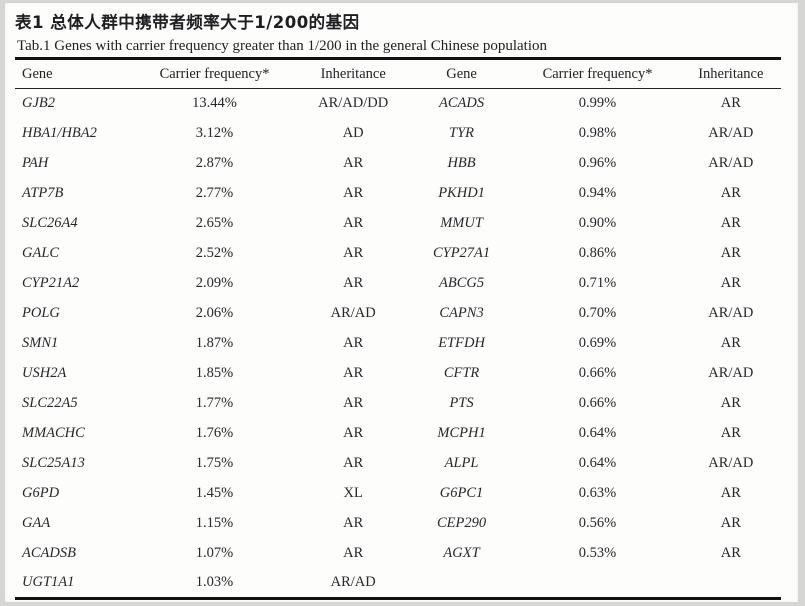  Describe the element at coordinates (214, 73) in the screenshot. I see `column-header-carrier-frequency-left: Carrier frequency*` at that location.